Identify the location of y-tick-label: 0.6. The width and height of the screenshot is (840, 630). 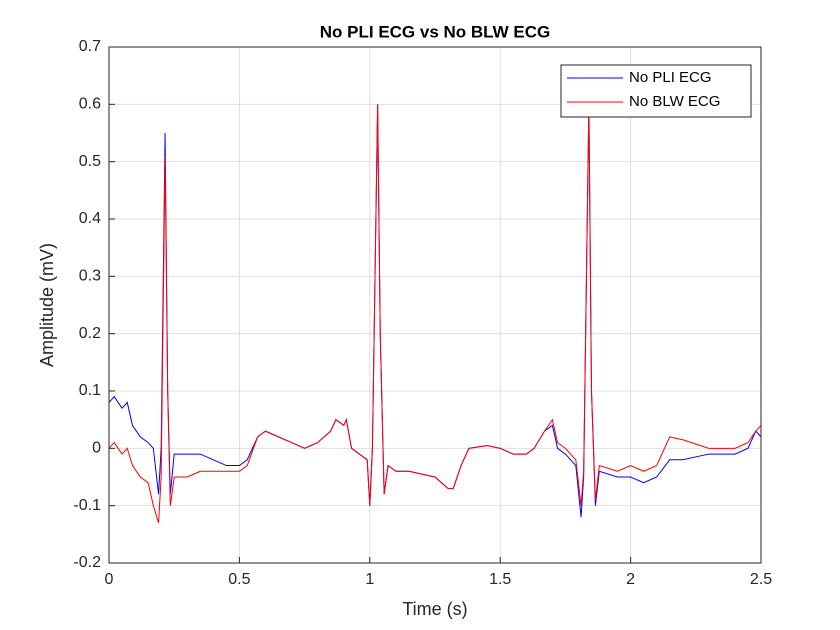
(90, 104).